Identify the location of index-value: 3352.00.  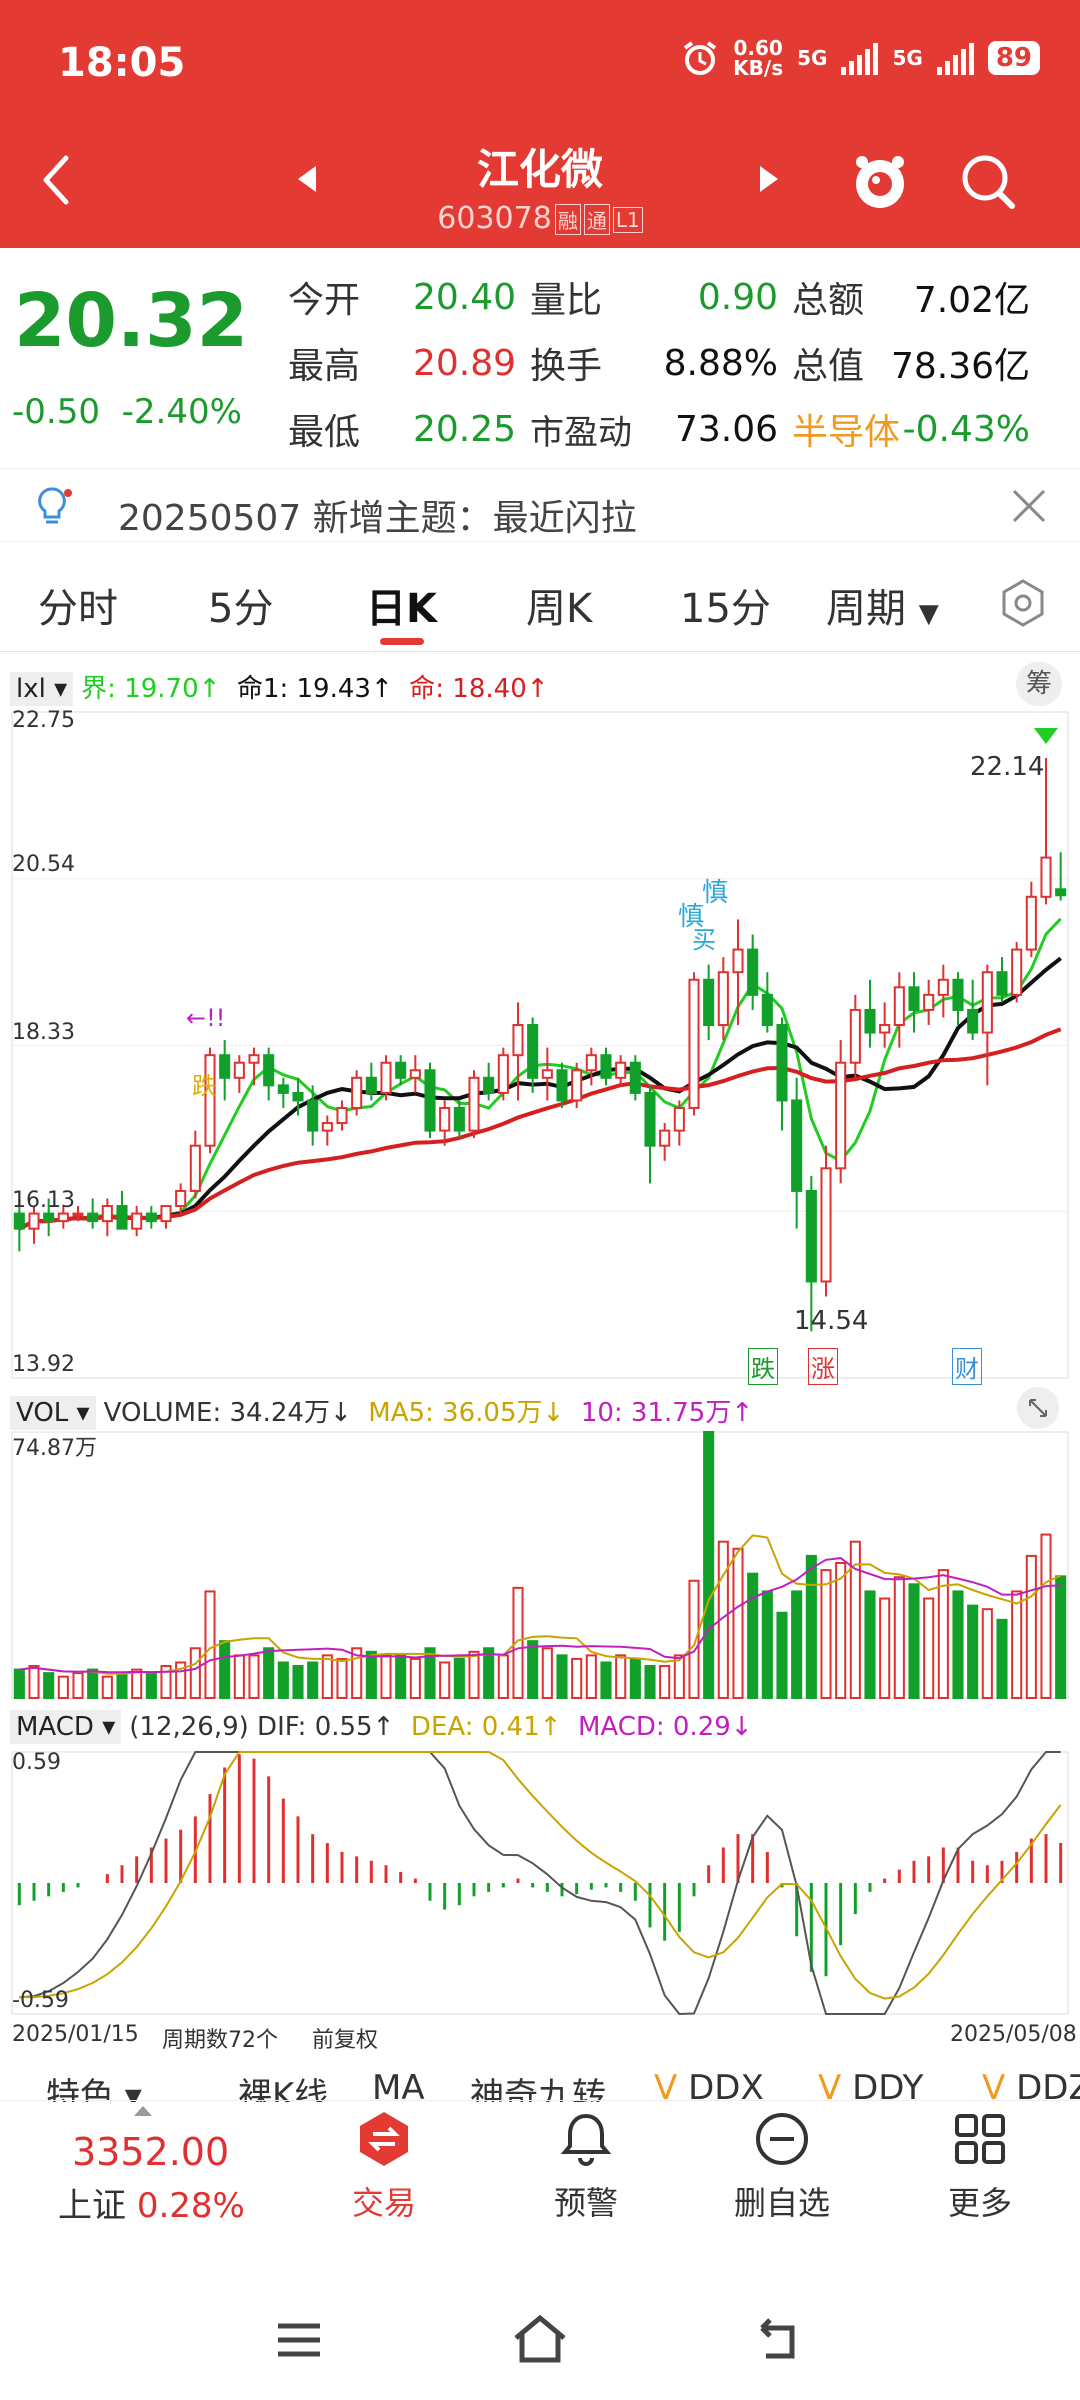
(151, 2152).